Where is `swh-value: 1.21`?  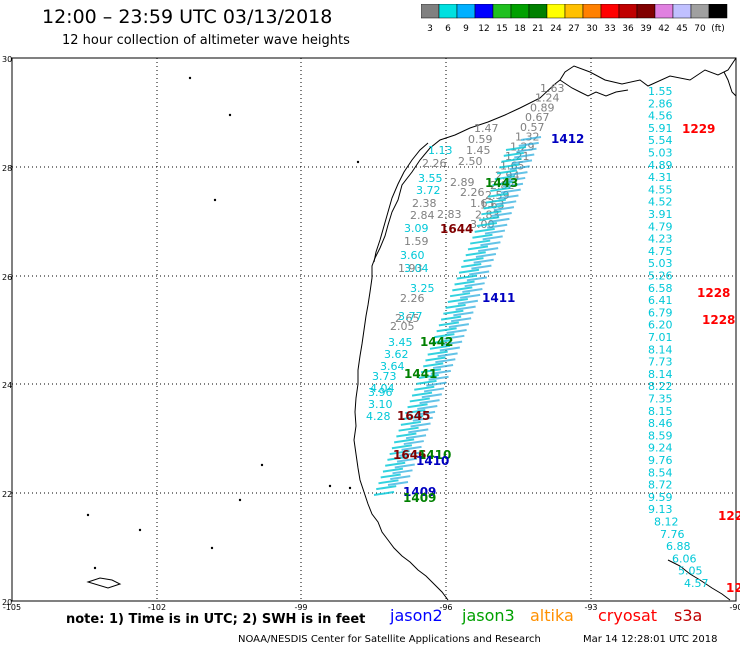
swh-value: 1.21 is located at coordinates (517, 156).